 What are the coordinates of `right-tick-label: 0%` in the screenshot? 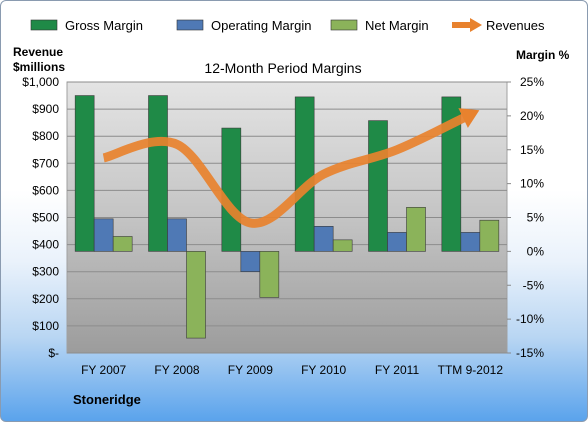 It's located at (536, 251).